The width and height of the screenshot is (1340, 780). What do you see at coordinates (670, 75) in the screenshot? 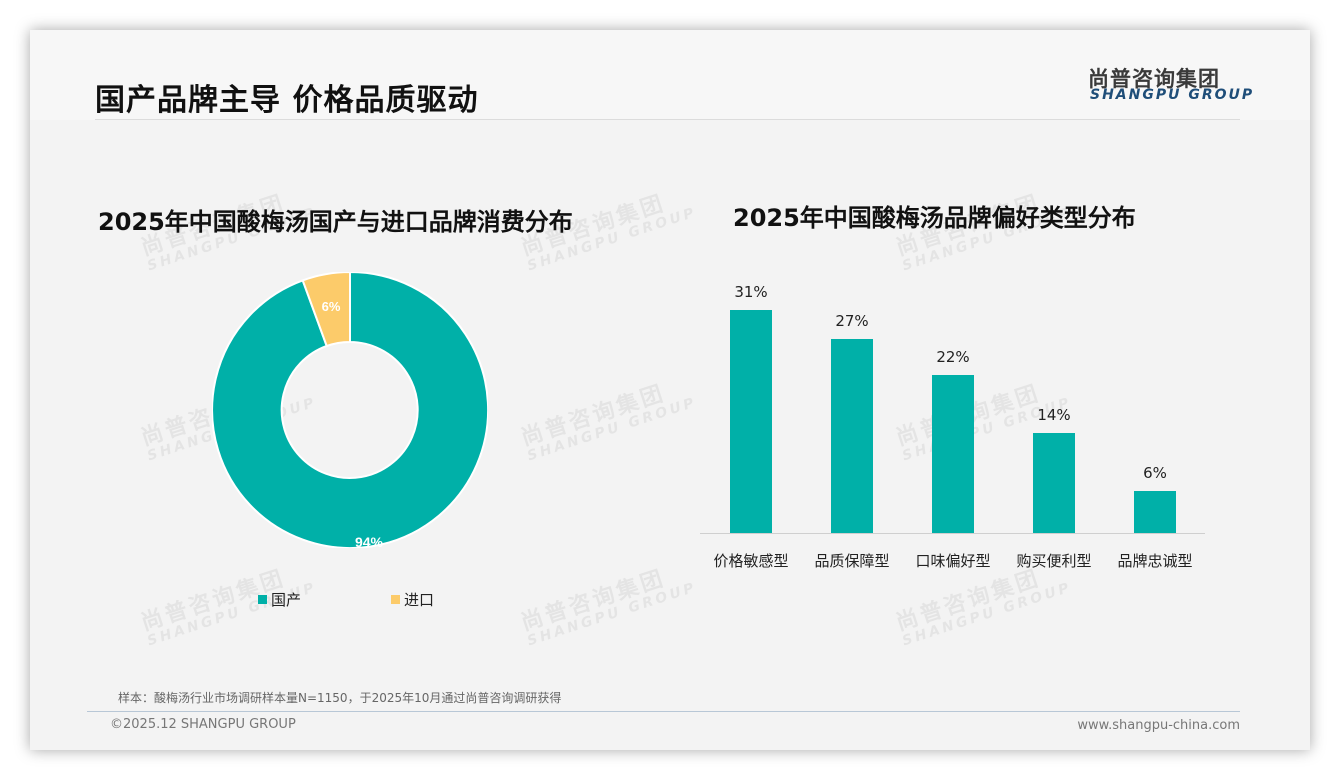
I see `header-band` at bounding box center [670, 75].